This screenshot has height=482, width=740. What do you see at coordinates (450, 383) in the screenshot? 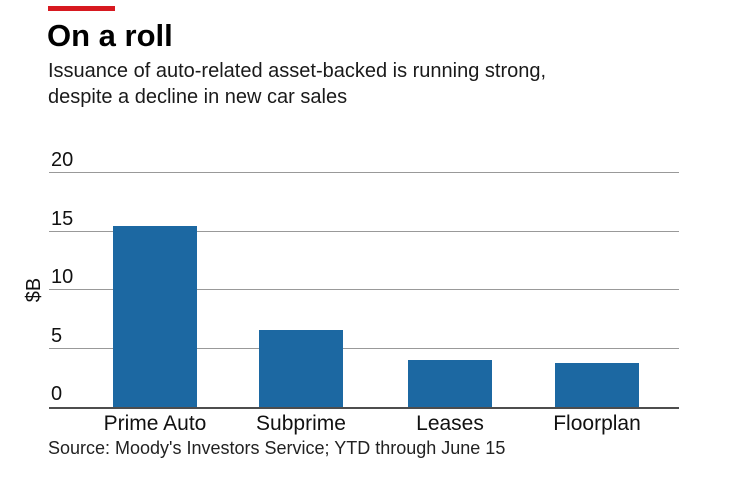
I see `bar-leases` at bounding box center [450, 383].